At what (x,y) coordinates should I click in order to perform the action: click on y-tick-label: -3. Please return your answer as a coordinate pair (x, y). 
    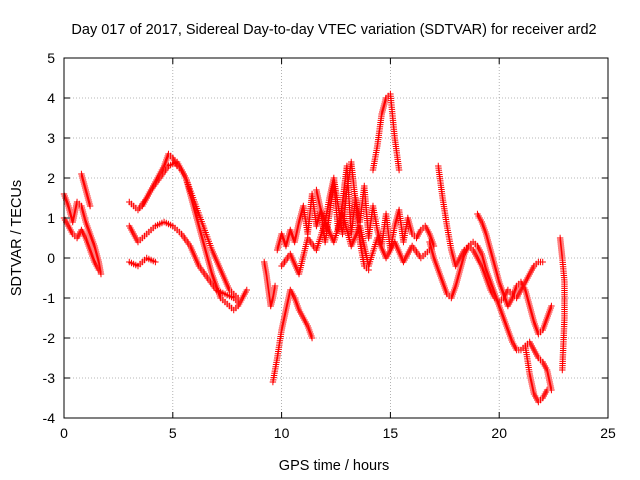
    Looking at the image, I should click on (49, 378).